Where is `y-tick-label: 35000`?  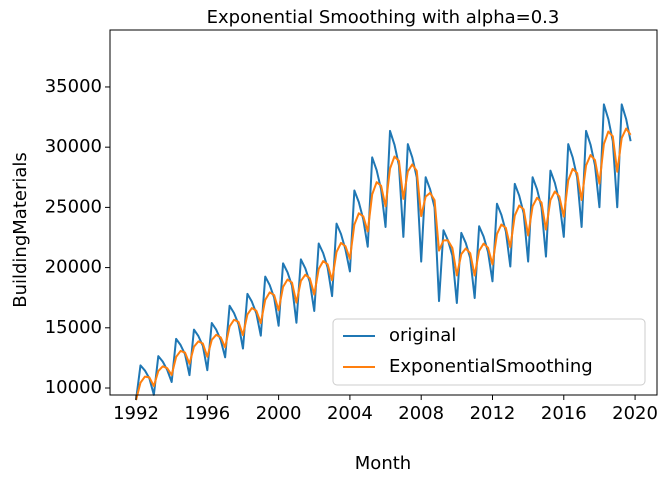
y-tick-label: 35000 is located at coordinates (73, 86).